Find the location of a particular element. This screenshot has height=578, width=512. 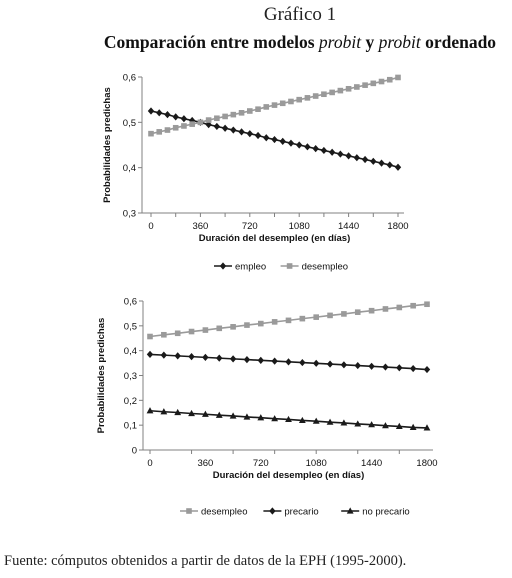

title-italic-1: probit is located at coordinates (340, 42).